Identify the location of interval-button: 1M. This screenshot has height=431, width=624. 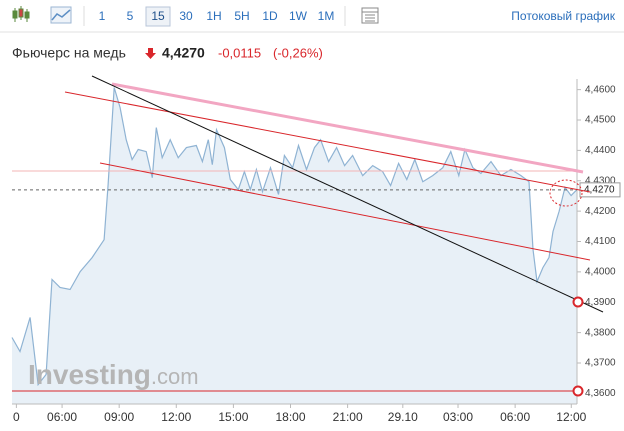
(326, 16).